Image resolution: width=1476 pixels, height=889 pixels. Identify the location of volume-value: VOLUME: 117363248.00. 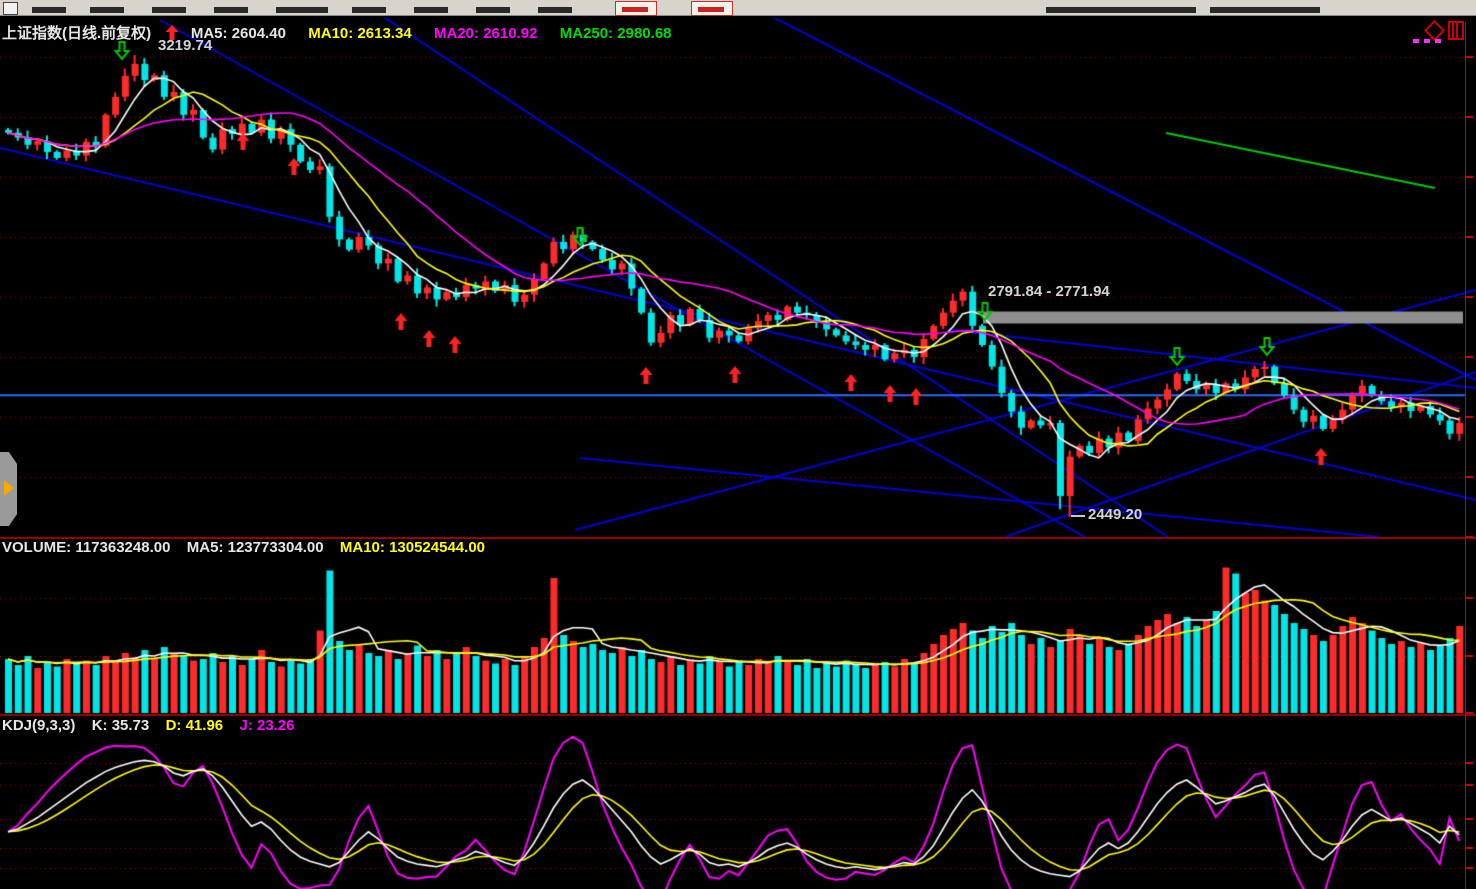
(86, 547).